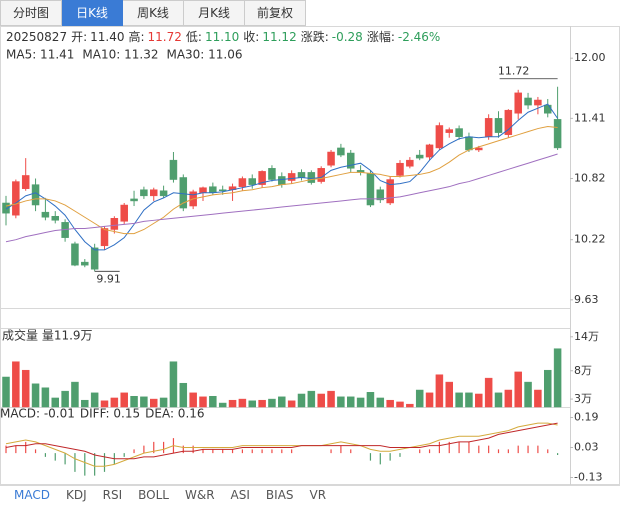 The width and height of the screenshot is (620, 506). I want to click on y-tick-label: 0.19, so click(586, 417).